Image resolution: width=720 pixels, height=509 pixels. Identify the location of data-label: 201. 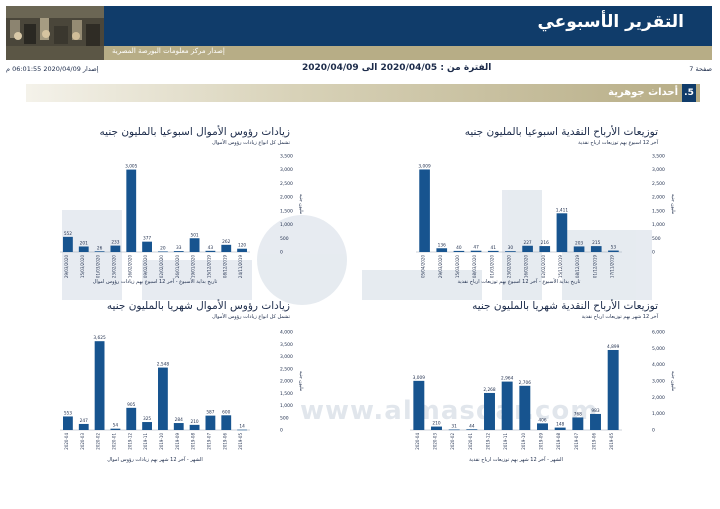
(84, 243).